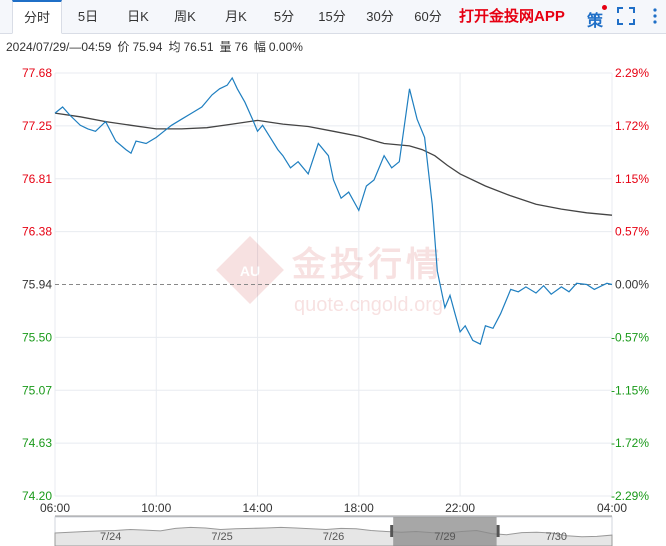  I want to click on tab-30min: 30分, so click(380, 16).